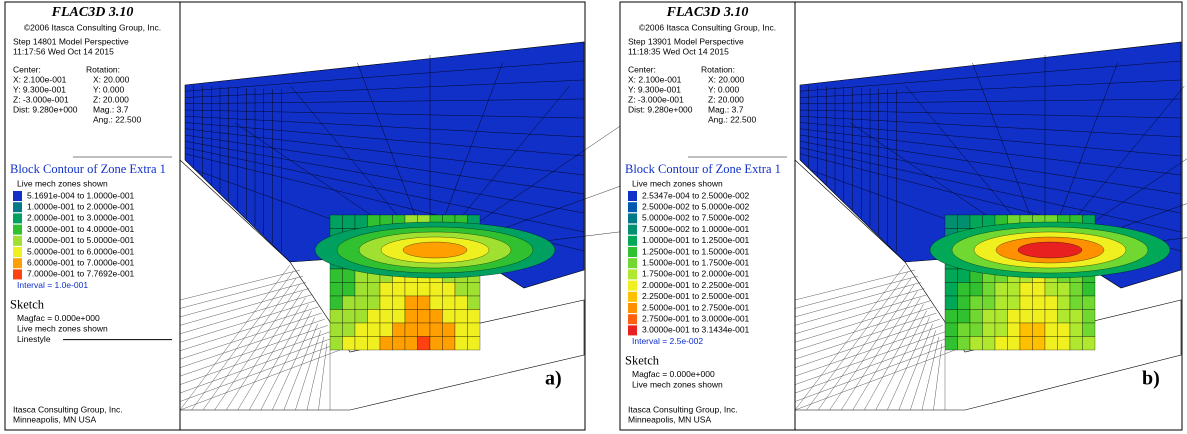 Image resolution: width=1187 pixels, height=434 pixels. I want to click on legend-label: 2.5000e-001 to 2.7500e-001, so click(696, 307).